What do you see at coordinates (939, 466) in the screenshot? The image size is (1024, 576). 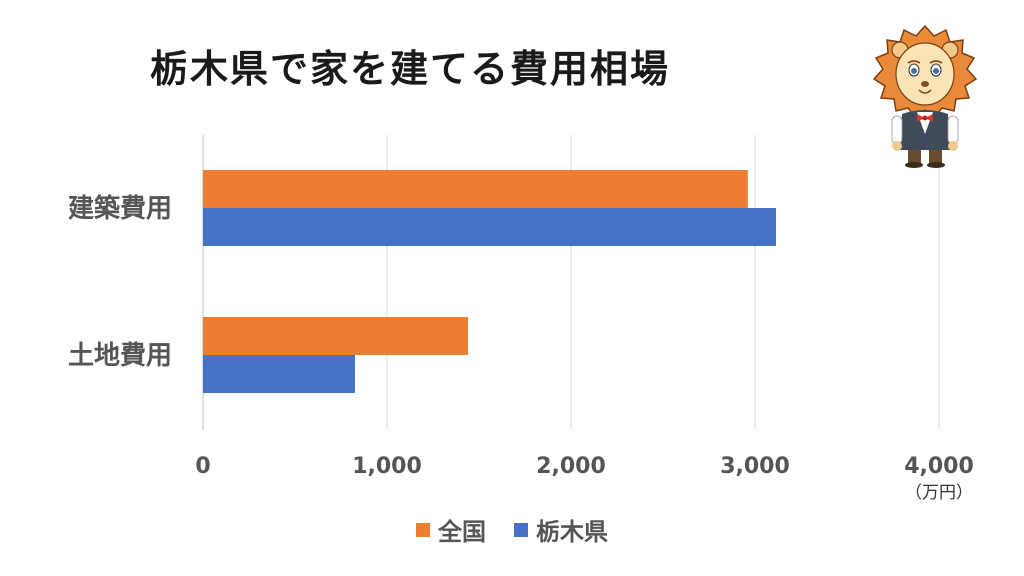 I see `x-tick-label: 4,000` at bounding box center [939, 466].